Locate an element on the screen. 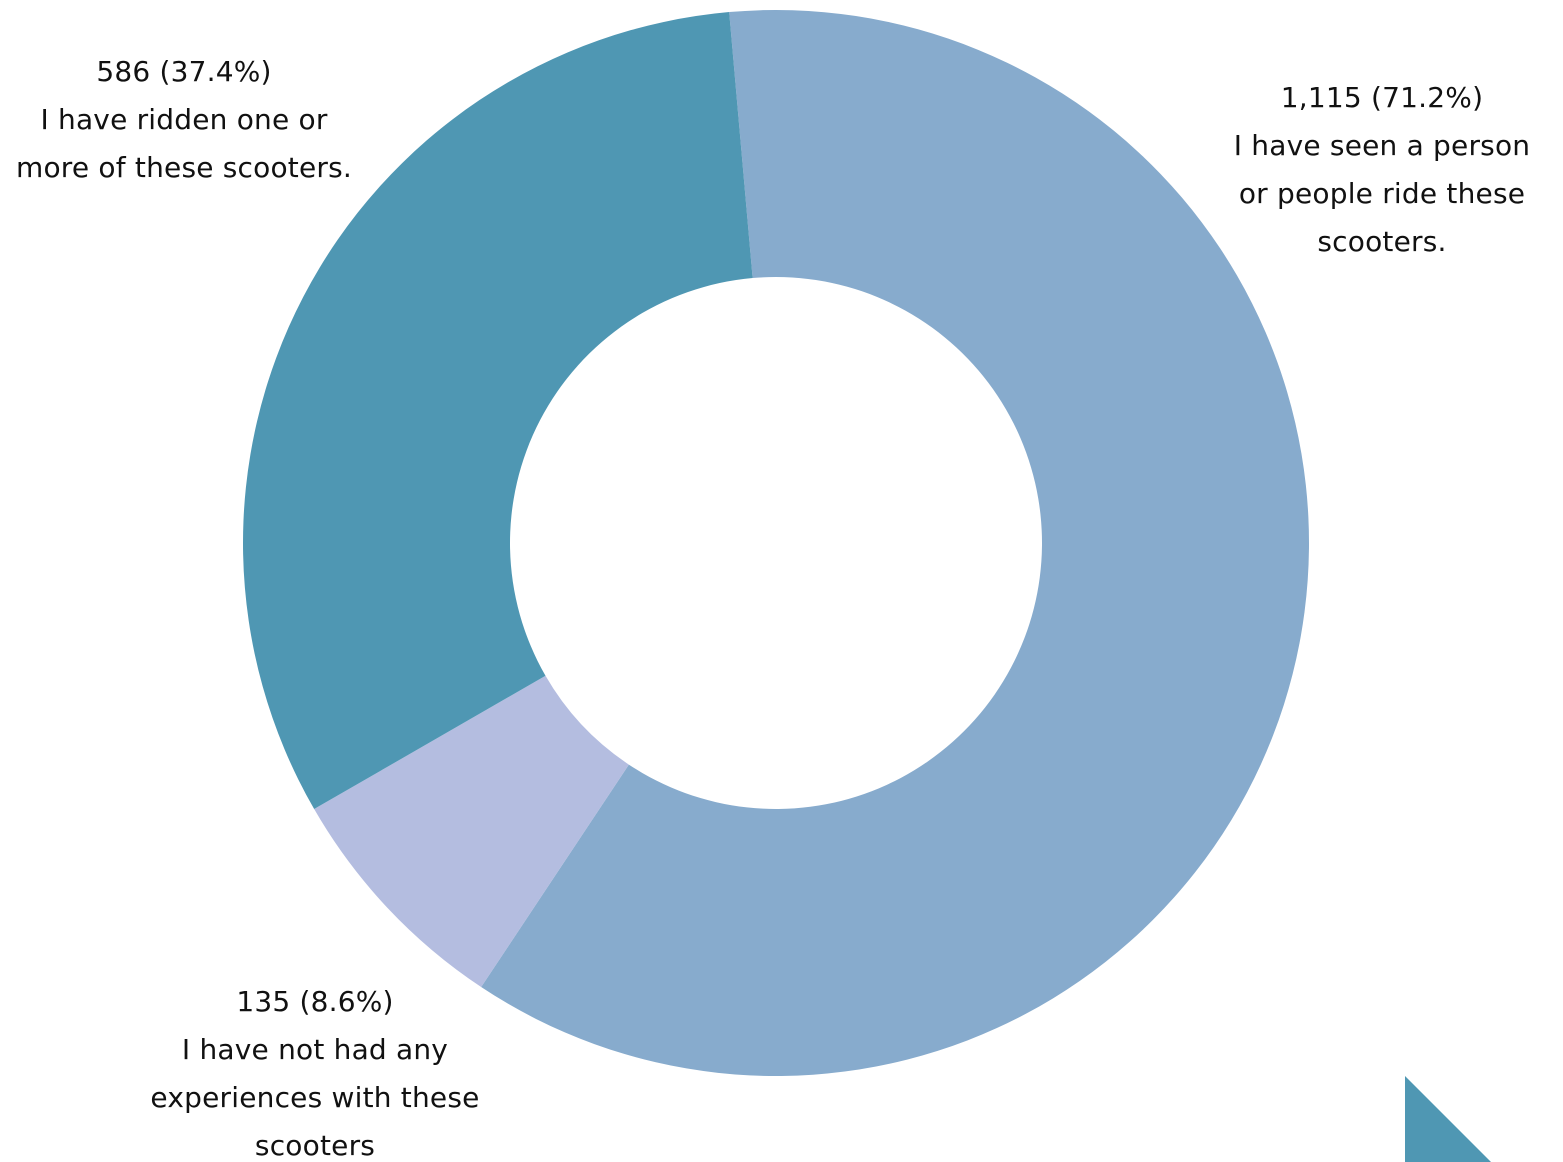 Image resolution: width=1563 pixels, height=1162 pixels. slice-category-line: experiences with these is located at coordinates (315, 1097).